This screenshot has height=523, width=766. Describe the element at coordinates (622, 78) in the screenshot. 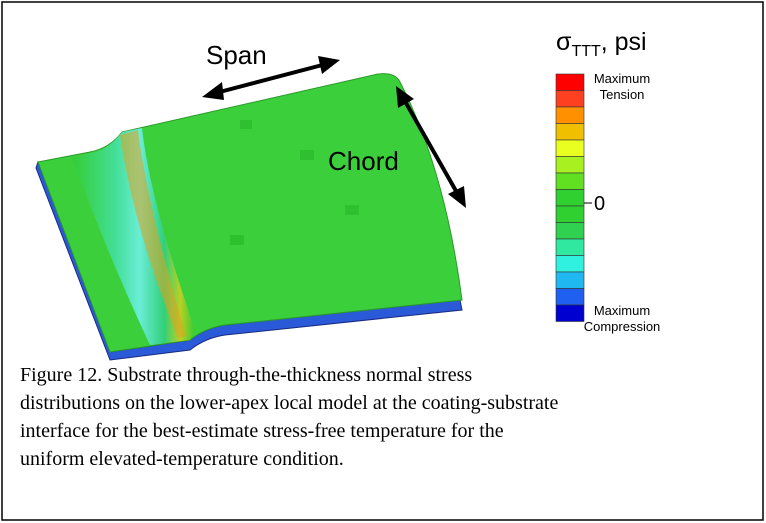

I see `max-label: Maximum` at that location.